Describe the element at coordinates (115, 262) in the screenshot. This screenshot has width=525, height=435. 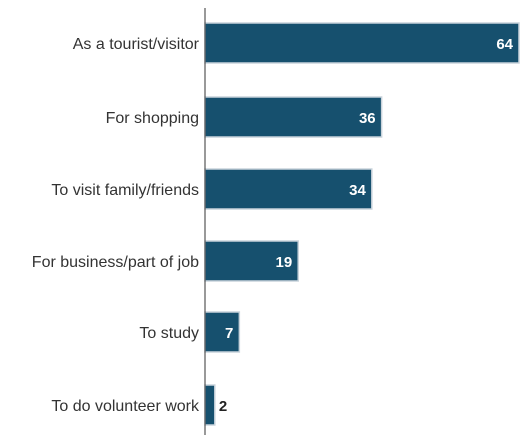
I see `category-label-3: For business/part of job` at that location.